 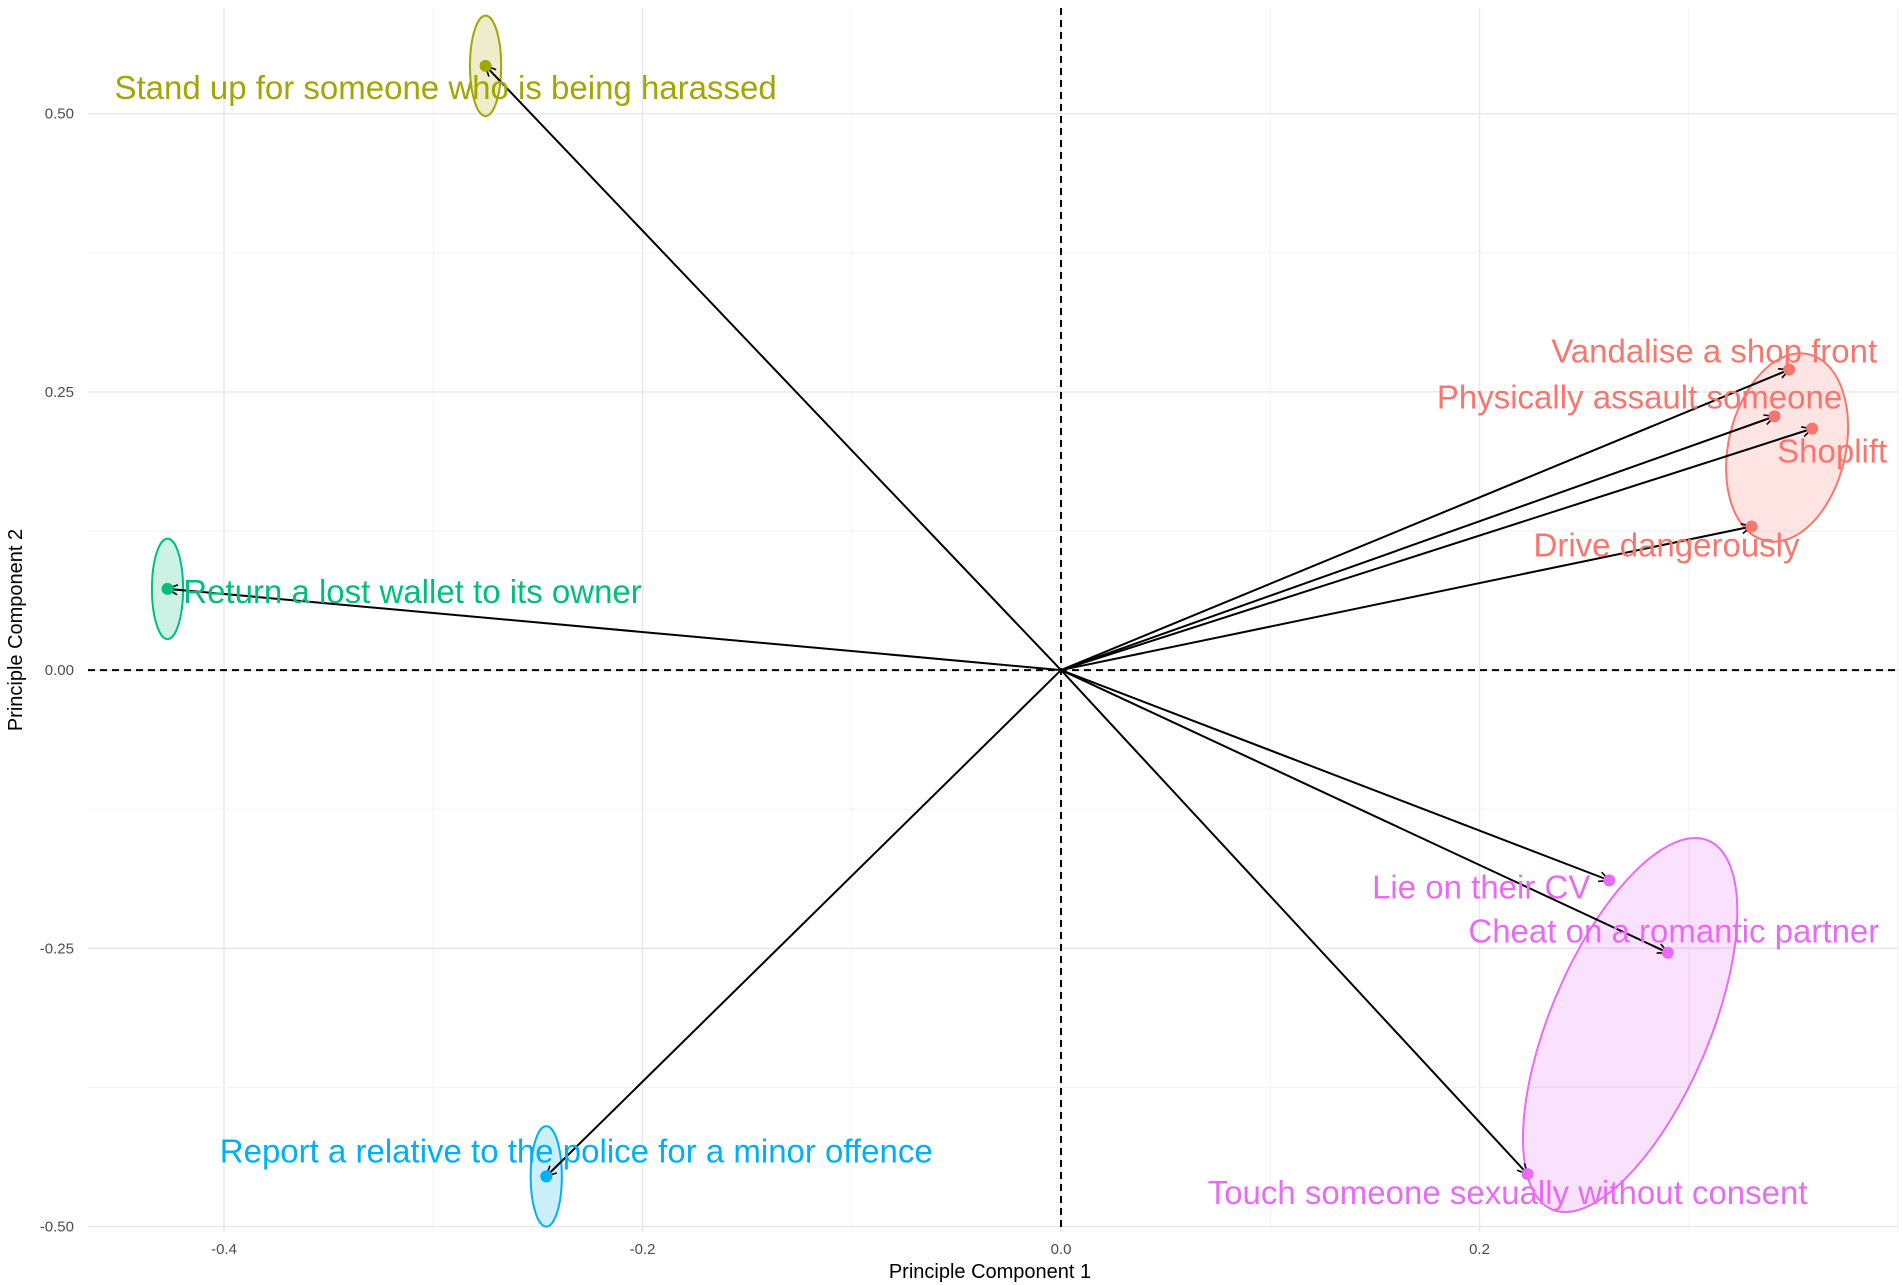 I want to click on y-axis-ticks: -0.50 -0.25 0.00 0.25 0.50, so click(x=57, y=671).